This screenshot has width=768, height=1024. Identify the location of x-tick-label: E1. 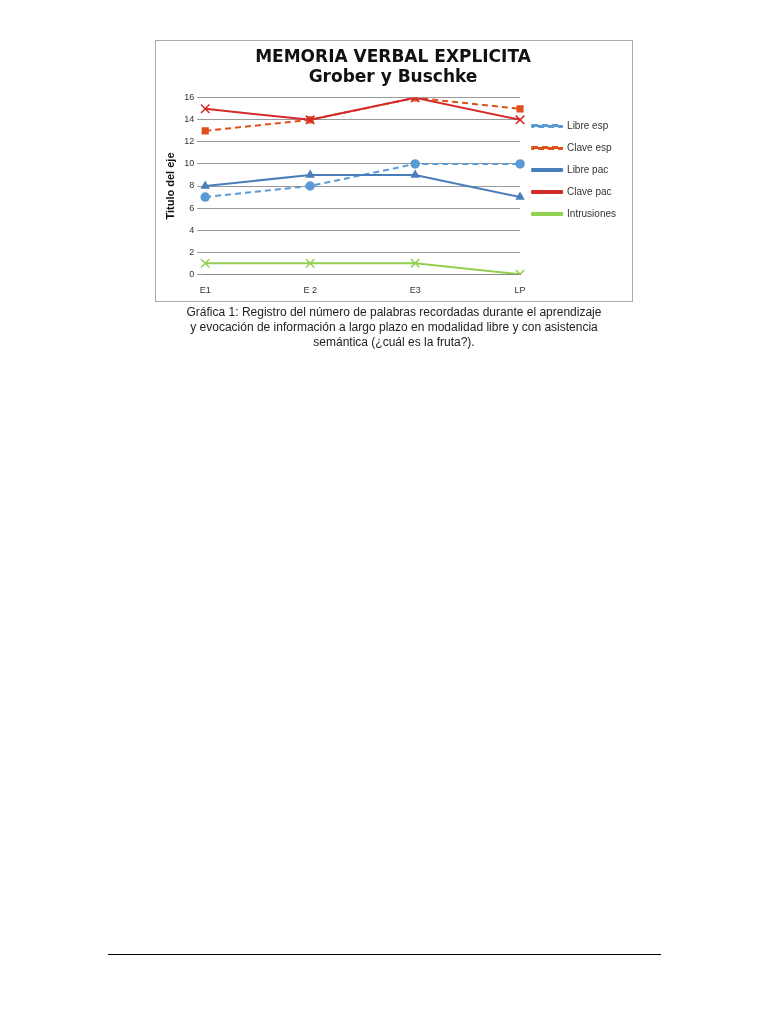
(205, 290).